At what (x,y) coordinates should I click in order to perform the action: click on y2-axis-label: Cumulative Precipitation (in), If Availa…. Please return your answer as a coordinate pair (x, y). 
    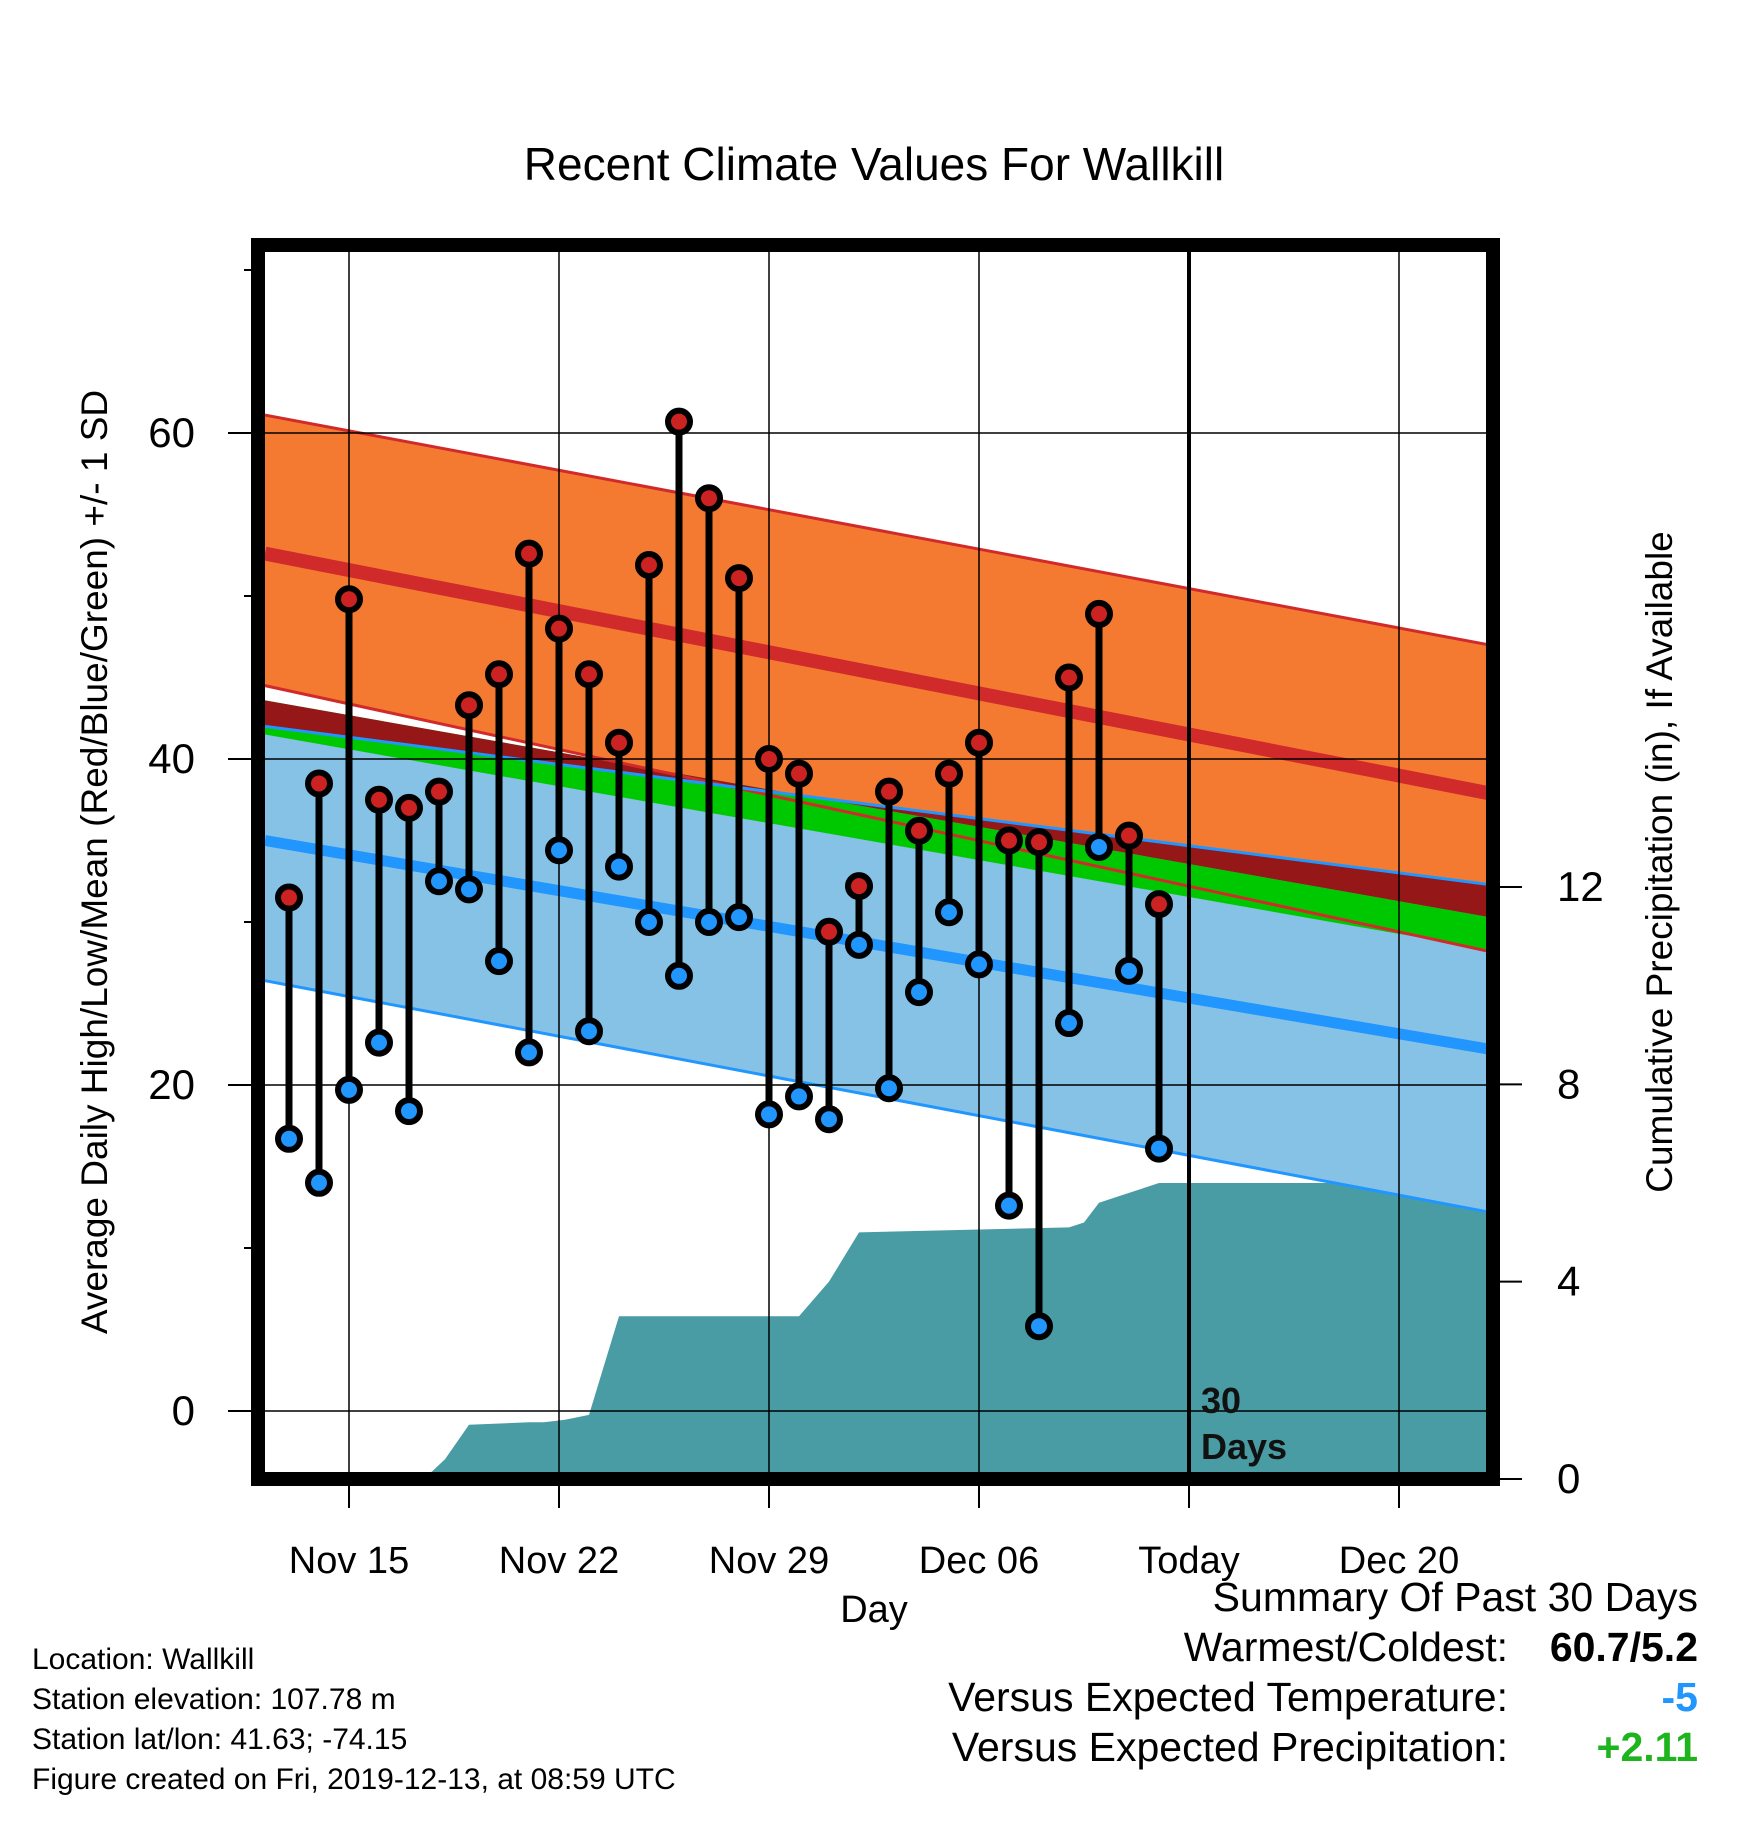
    Looking at the image, I should click on (1659, 862).